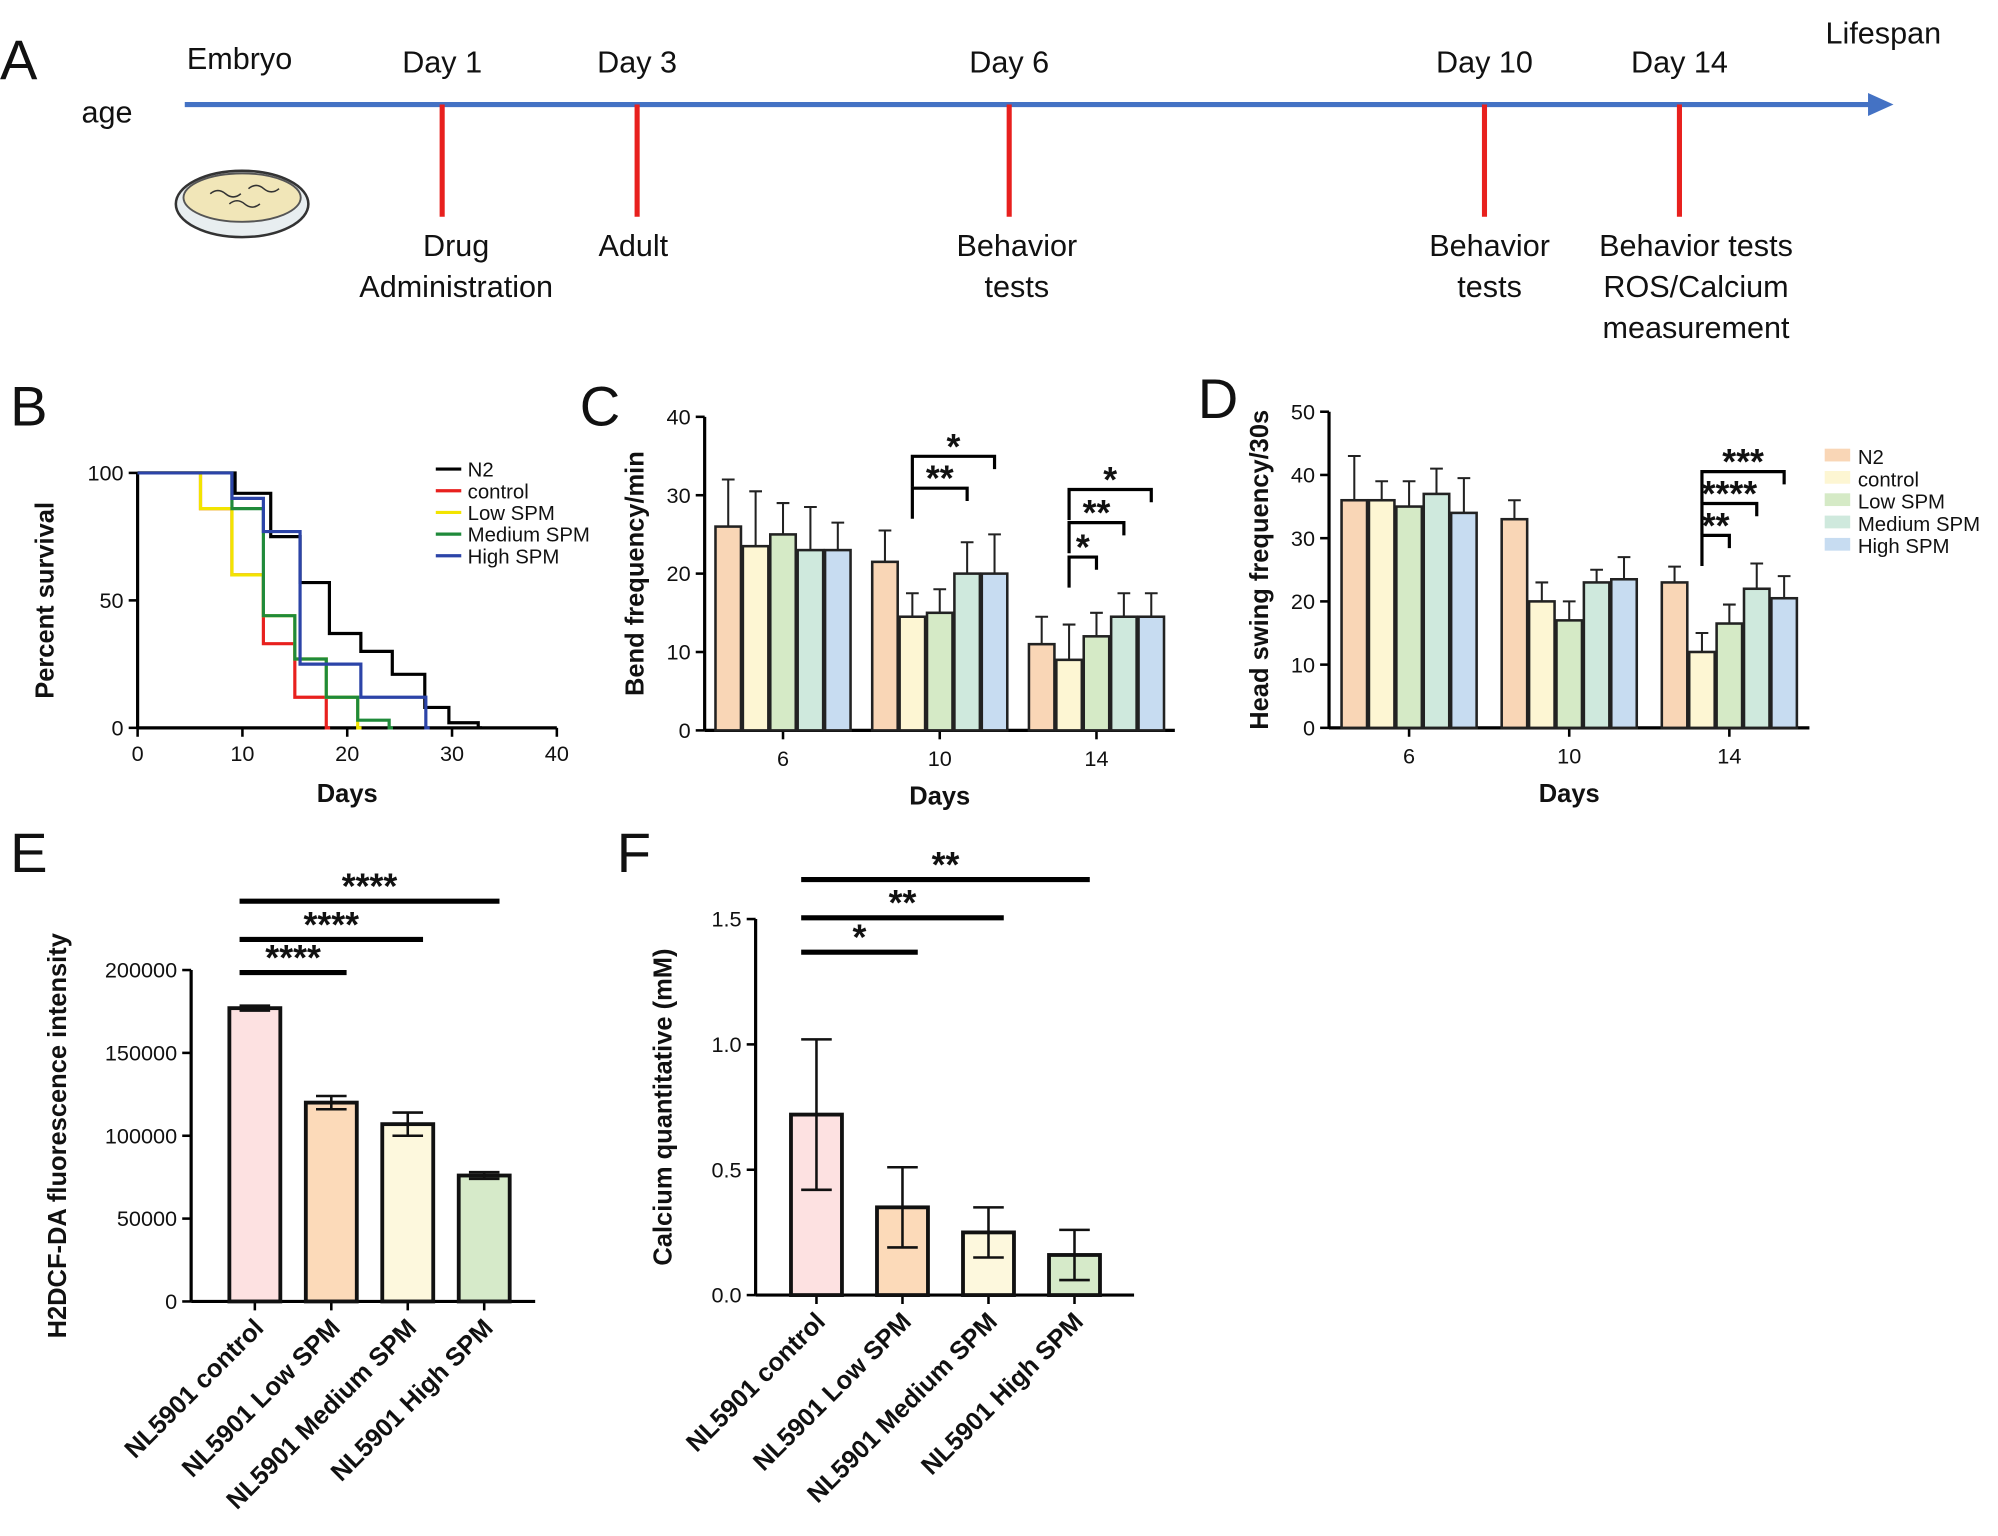 The width and height of the screenshot is (1998, 1536). Describe the element at coordinates (1695, 287) in the screenshot. I see `event-note: ROS/Calcium` at that location.